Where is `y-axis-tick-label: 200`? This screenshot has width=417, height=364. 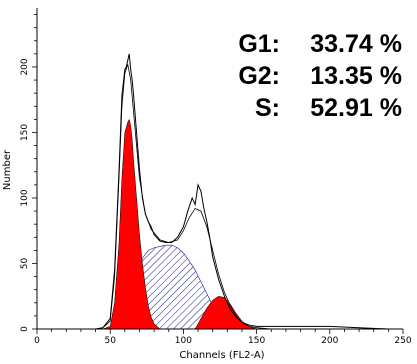 y-axis-tick-label: 200 is located at coordinates (25, 66).